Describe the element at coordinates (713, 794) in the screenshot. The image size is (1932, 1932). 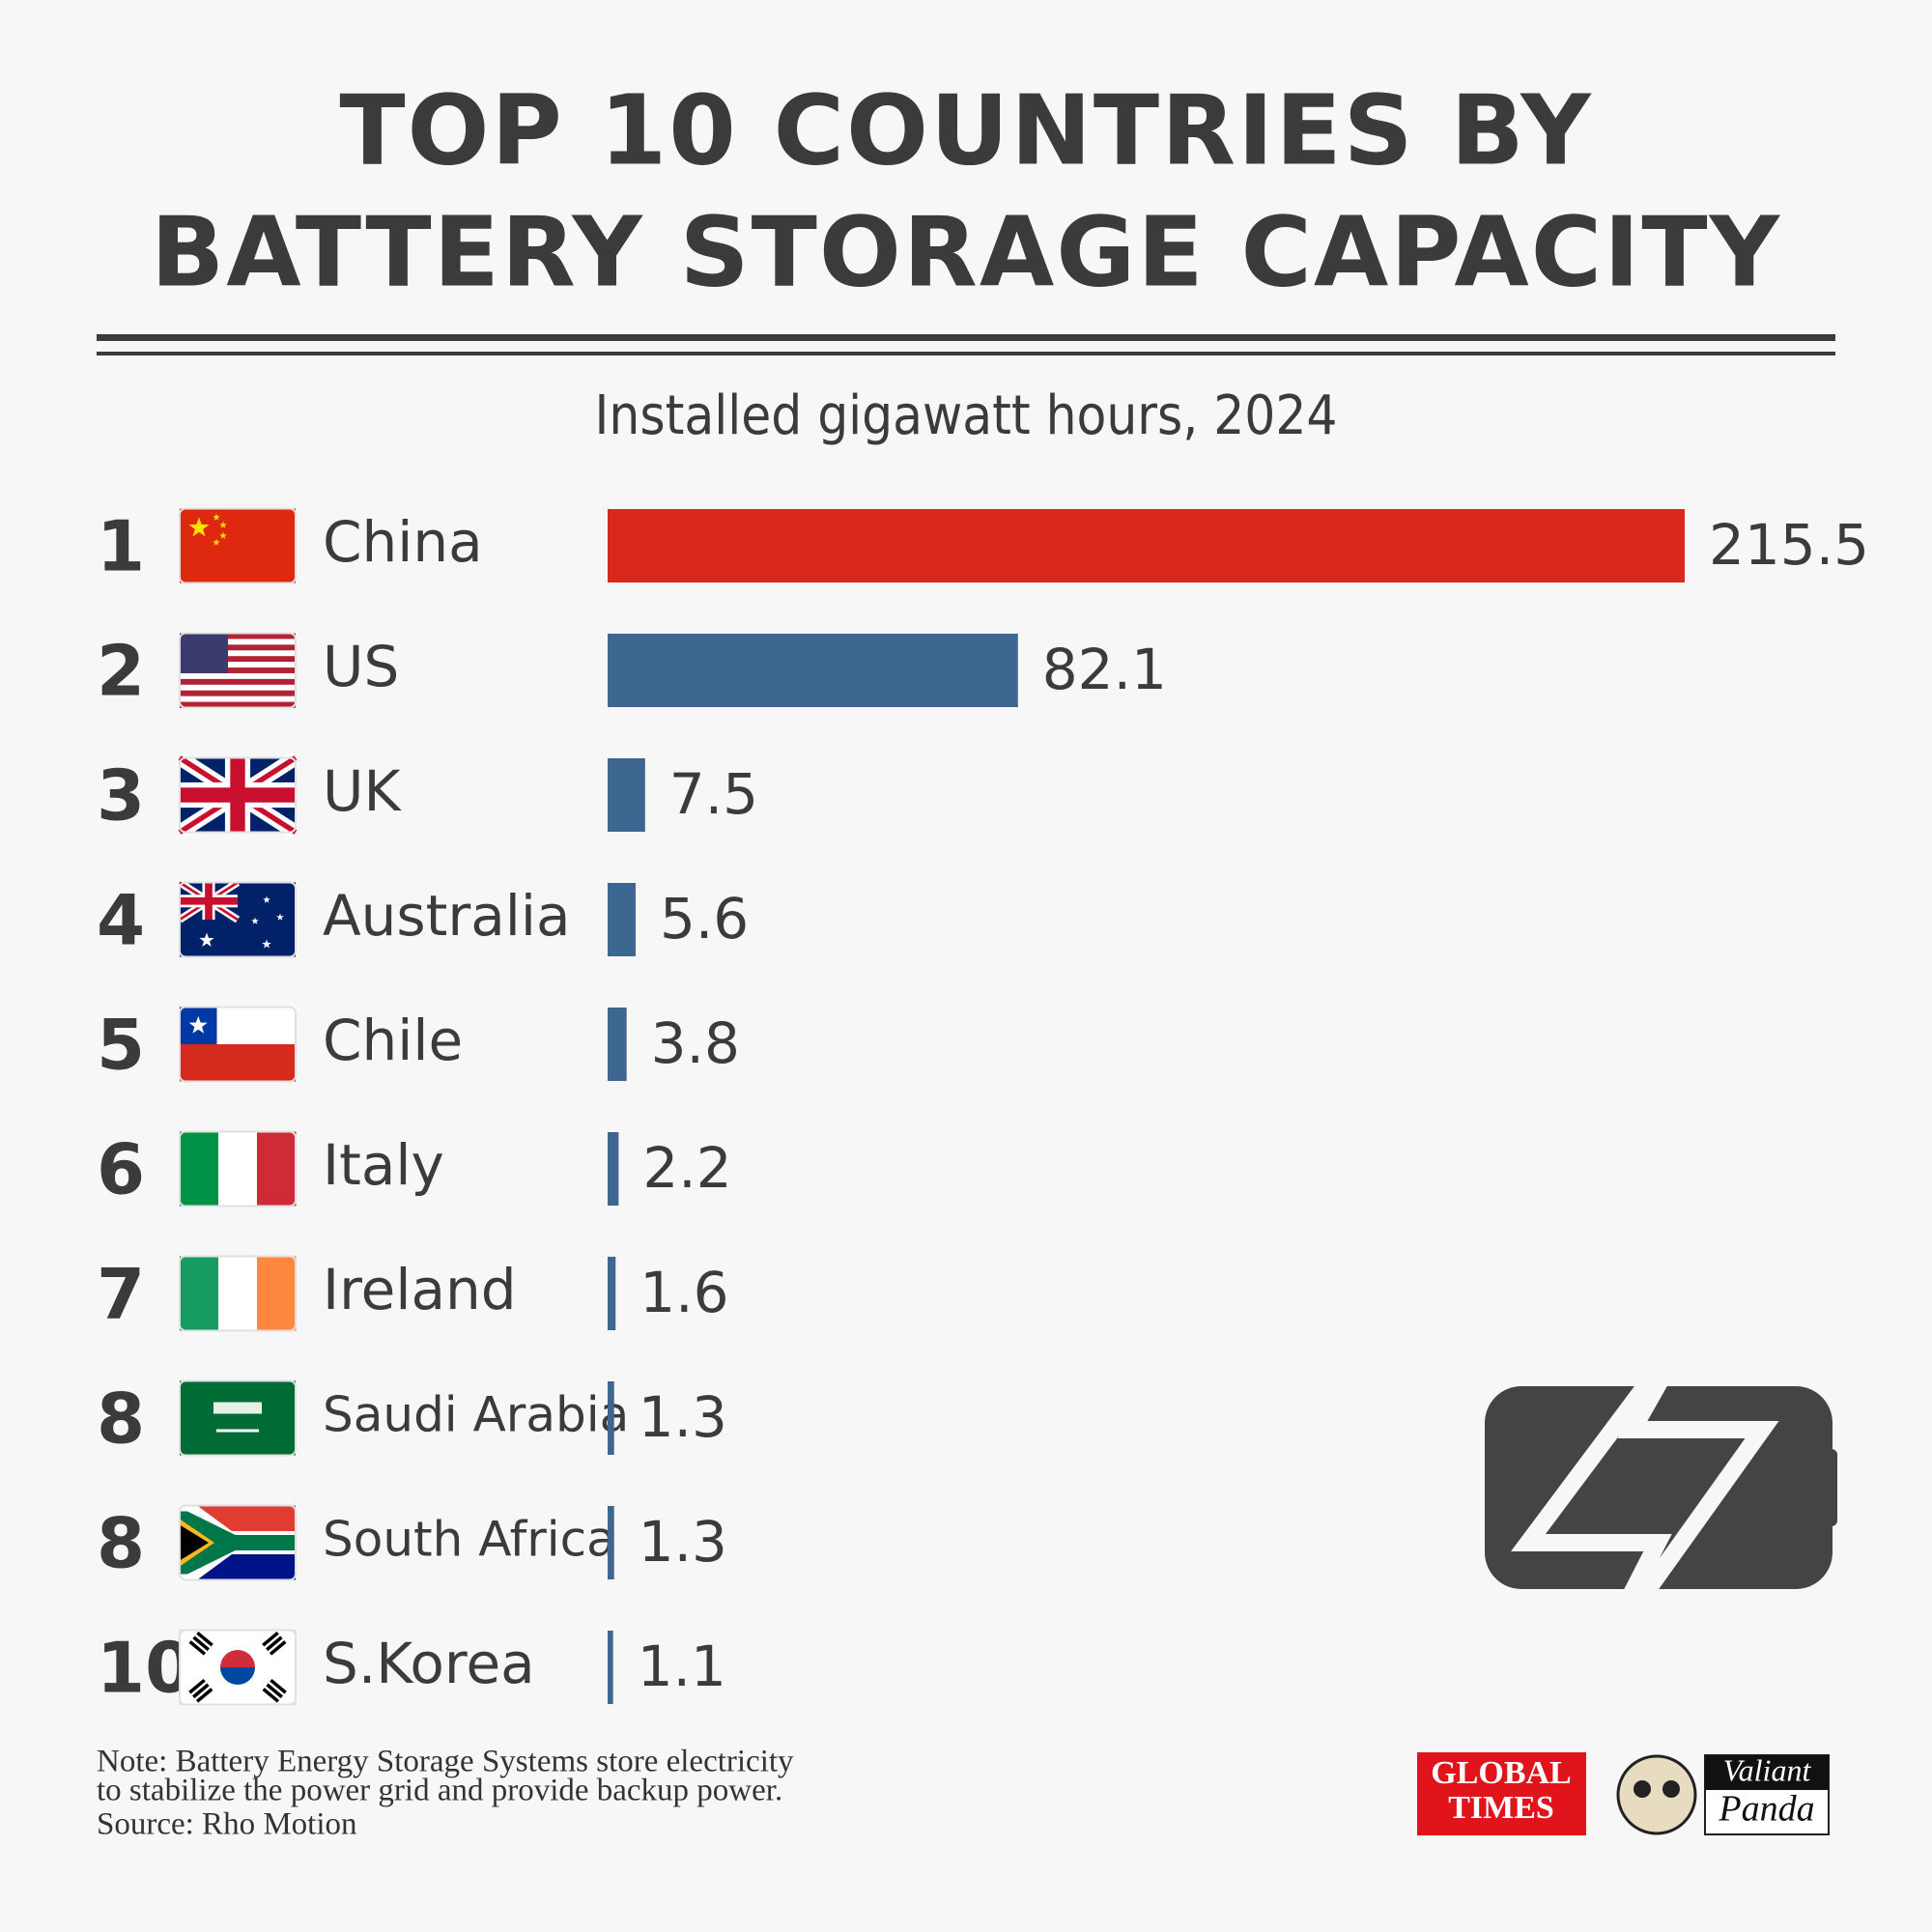
I see `value-label: 7.5` at that location.